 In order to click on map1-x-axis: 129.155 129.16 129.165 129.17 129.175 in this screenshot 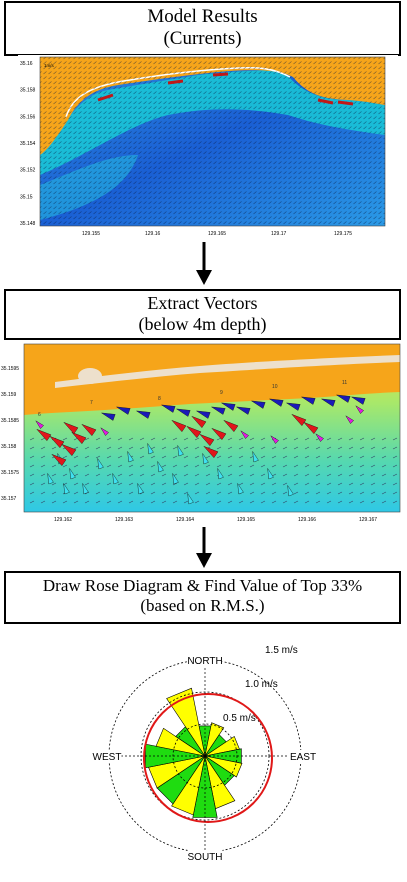, I will do `click(217, 234)`.